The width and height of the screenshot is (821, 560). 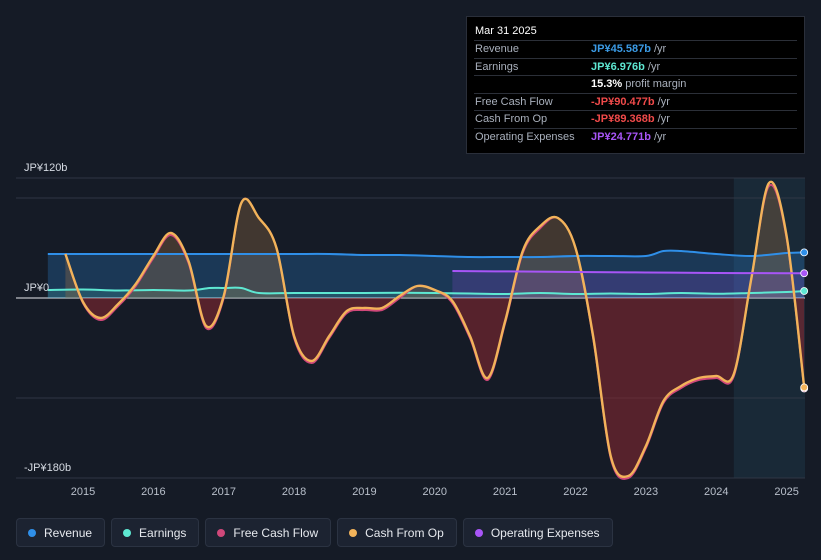 I want to click on legend-label: Revenue, so click(x=68, y=532).